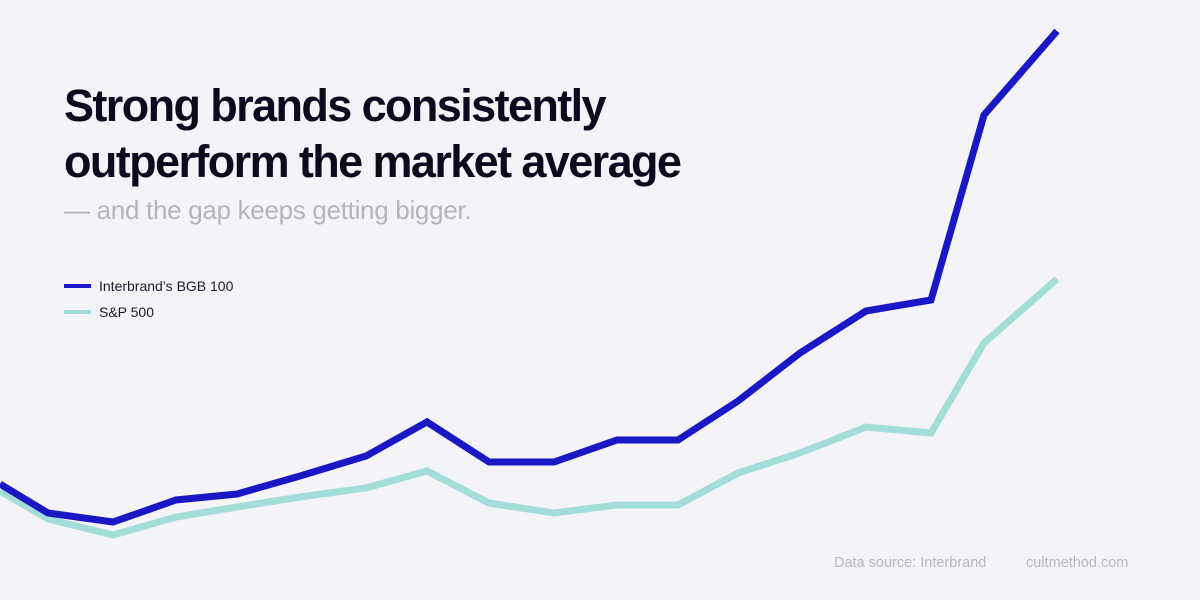  Describe the element at coordinates (77, 286) in the screenshot. I see `legend-swatch-bgb100` at that location.